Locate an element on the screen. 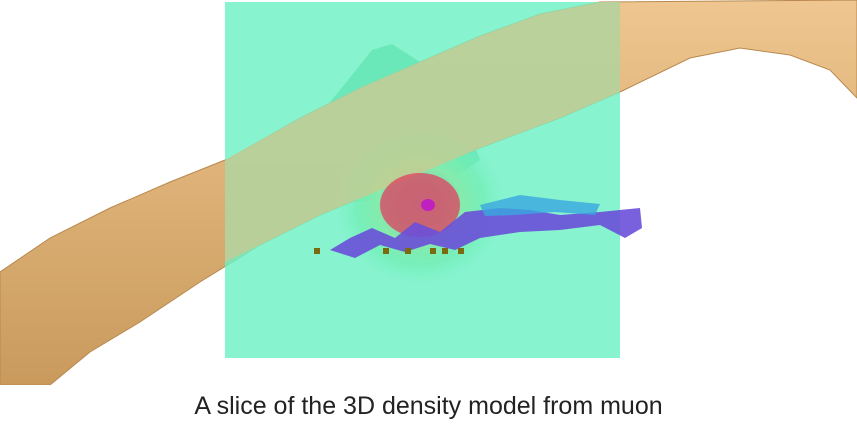  density-core is located at coordinates (420, 205).